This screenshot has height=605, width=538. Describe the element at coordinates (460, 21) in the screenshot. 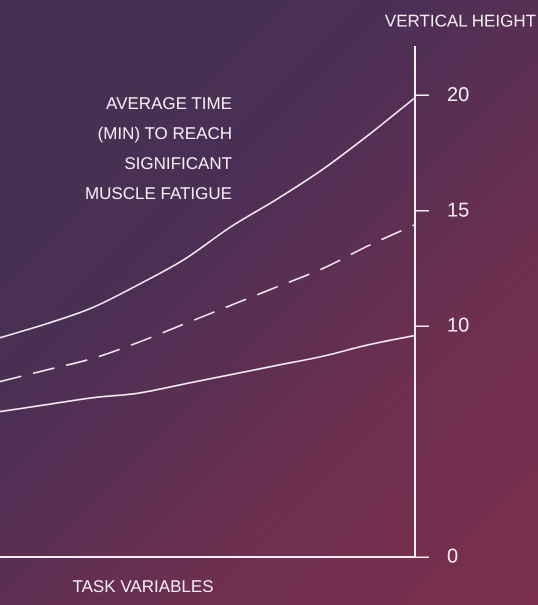

I see `text: VERTICAL HEIGHT` at that location.